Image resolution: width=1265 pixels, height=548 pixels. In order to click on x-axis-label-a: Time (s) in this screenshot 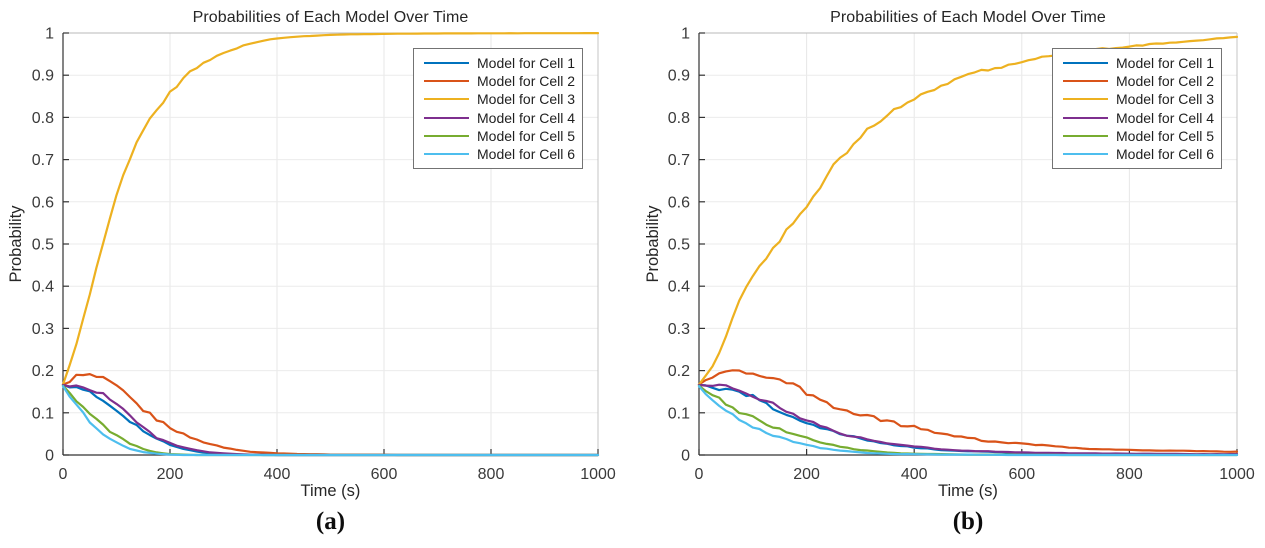, I will do `click(330, 491)`.